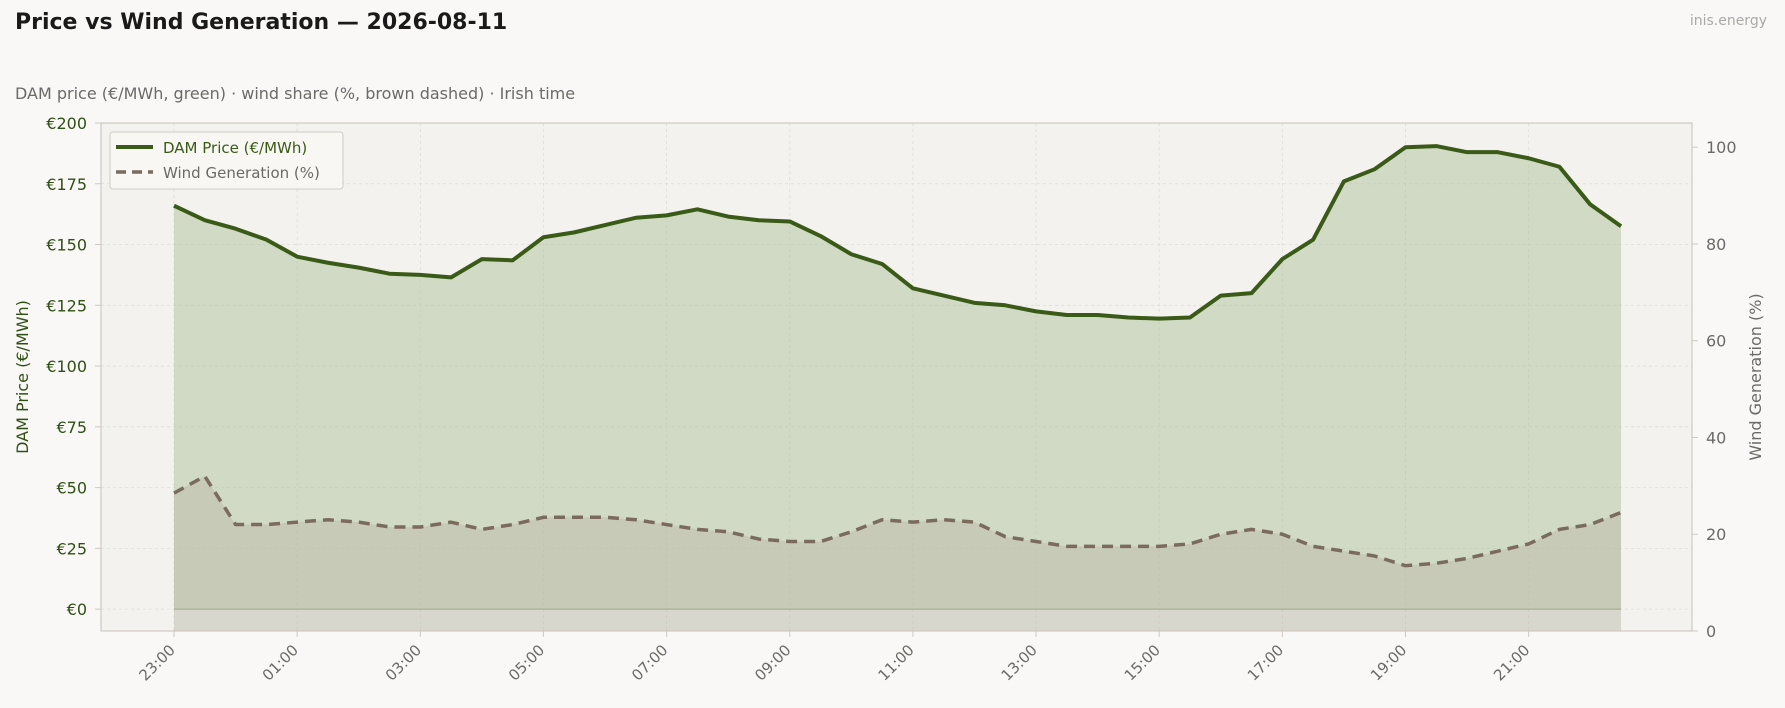 The image size is (1785, 708). What do you see at coordinates (1755, 376) in the screenshot?
I see `y2-axis-label: Wind Generation (%)` at bounding box center [1755, 376].